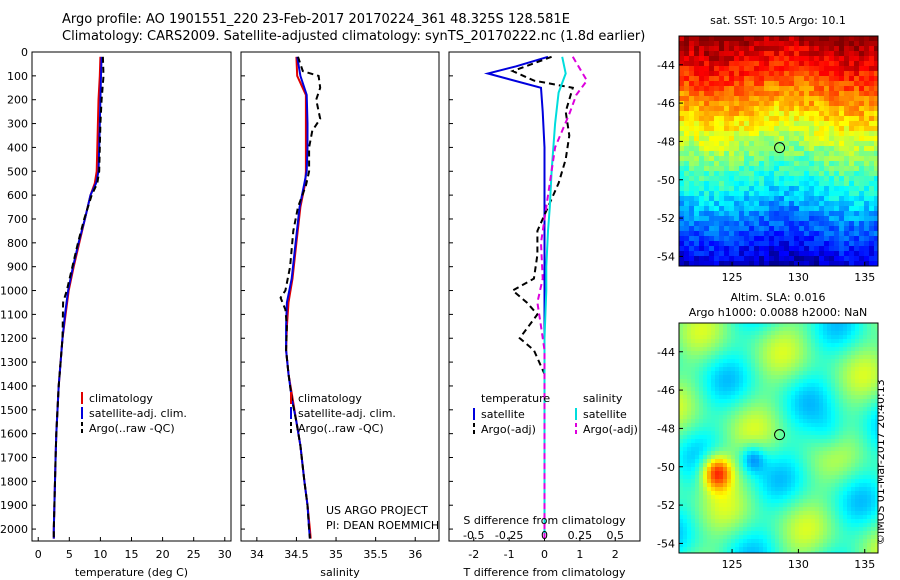  I want to click on x-tick-label: 25, so click(194, 554).